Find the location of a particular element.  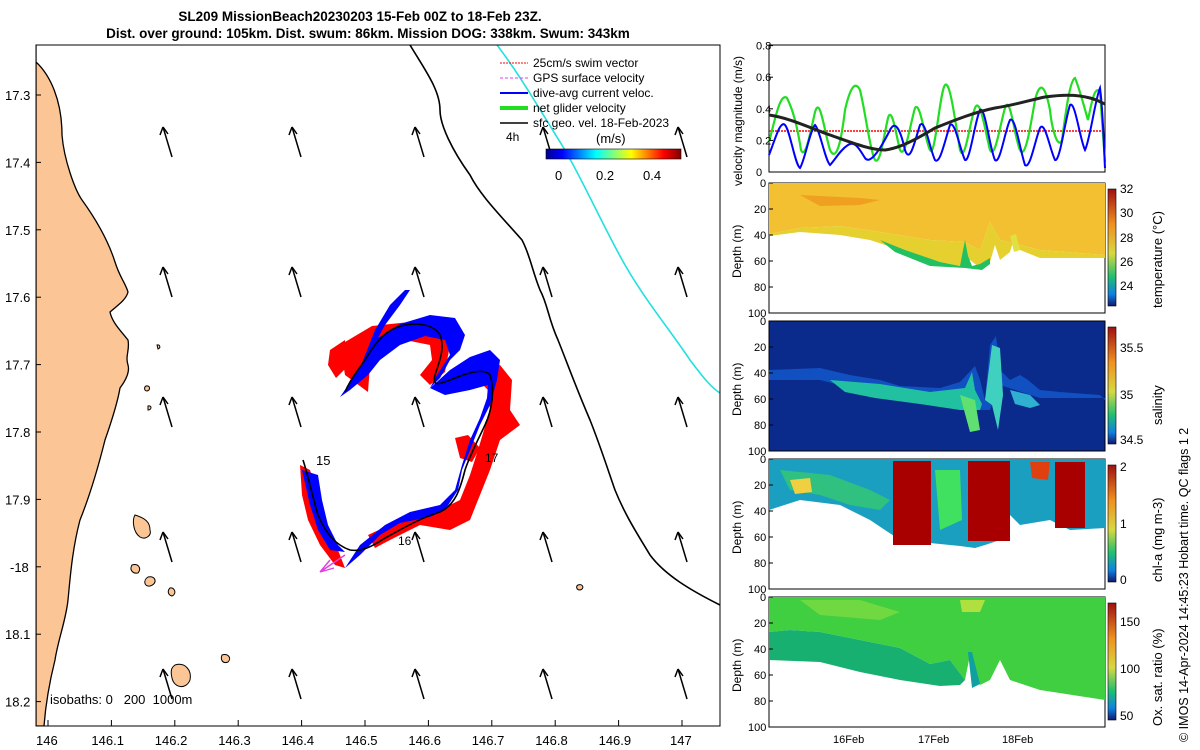

legend-gps-label: GPS surface velocity is located at coordinates (588, 78).